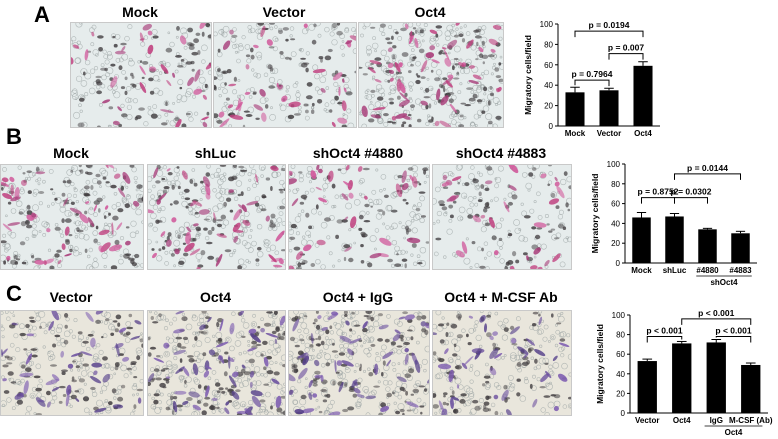  Describe the element at coordinates (14, 136) in the screenshot. I see `panel-letter-b: B` at that location.